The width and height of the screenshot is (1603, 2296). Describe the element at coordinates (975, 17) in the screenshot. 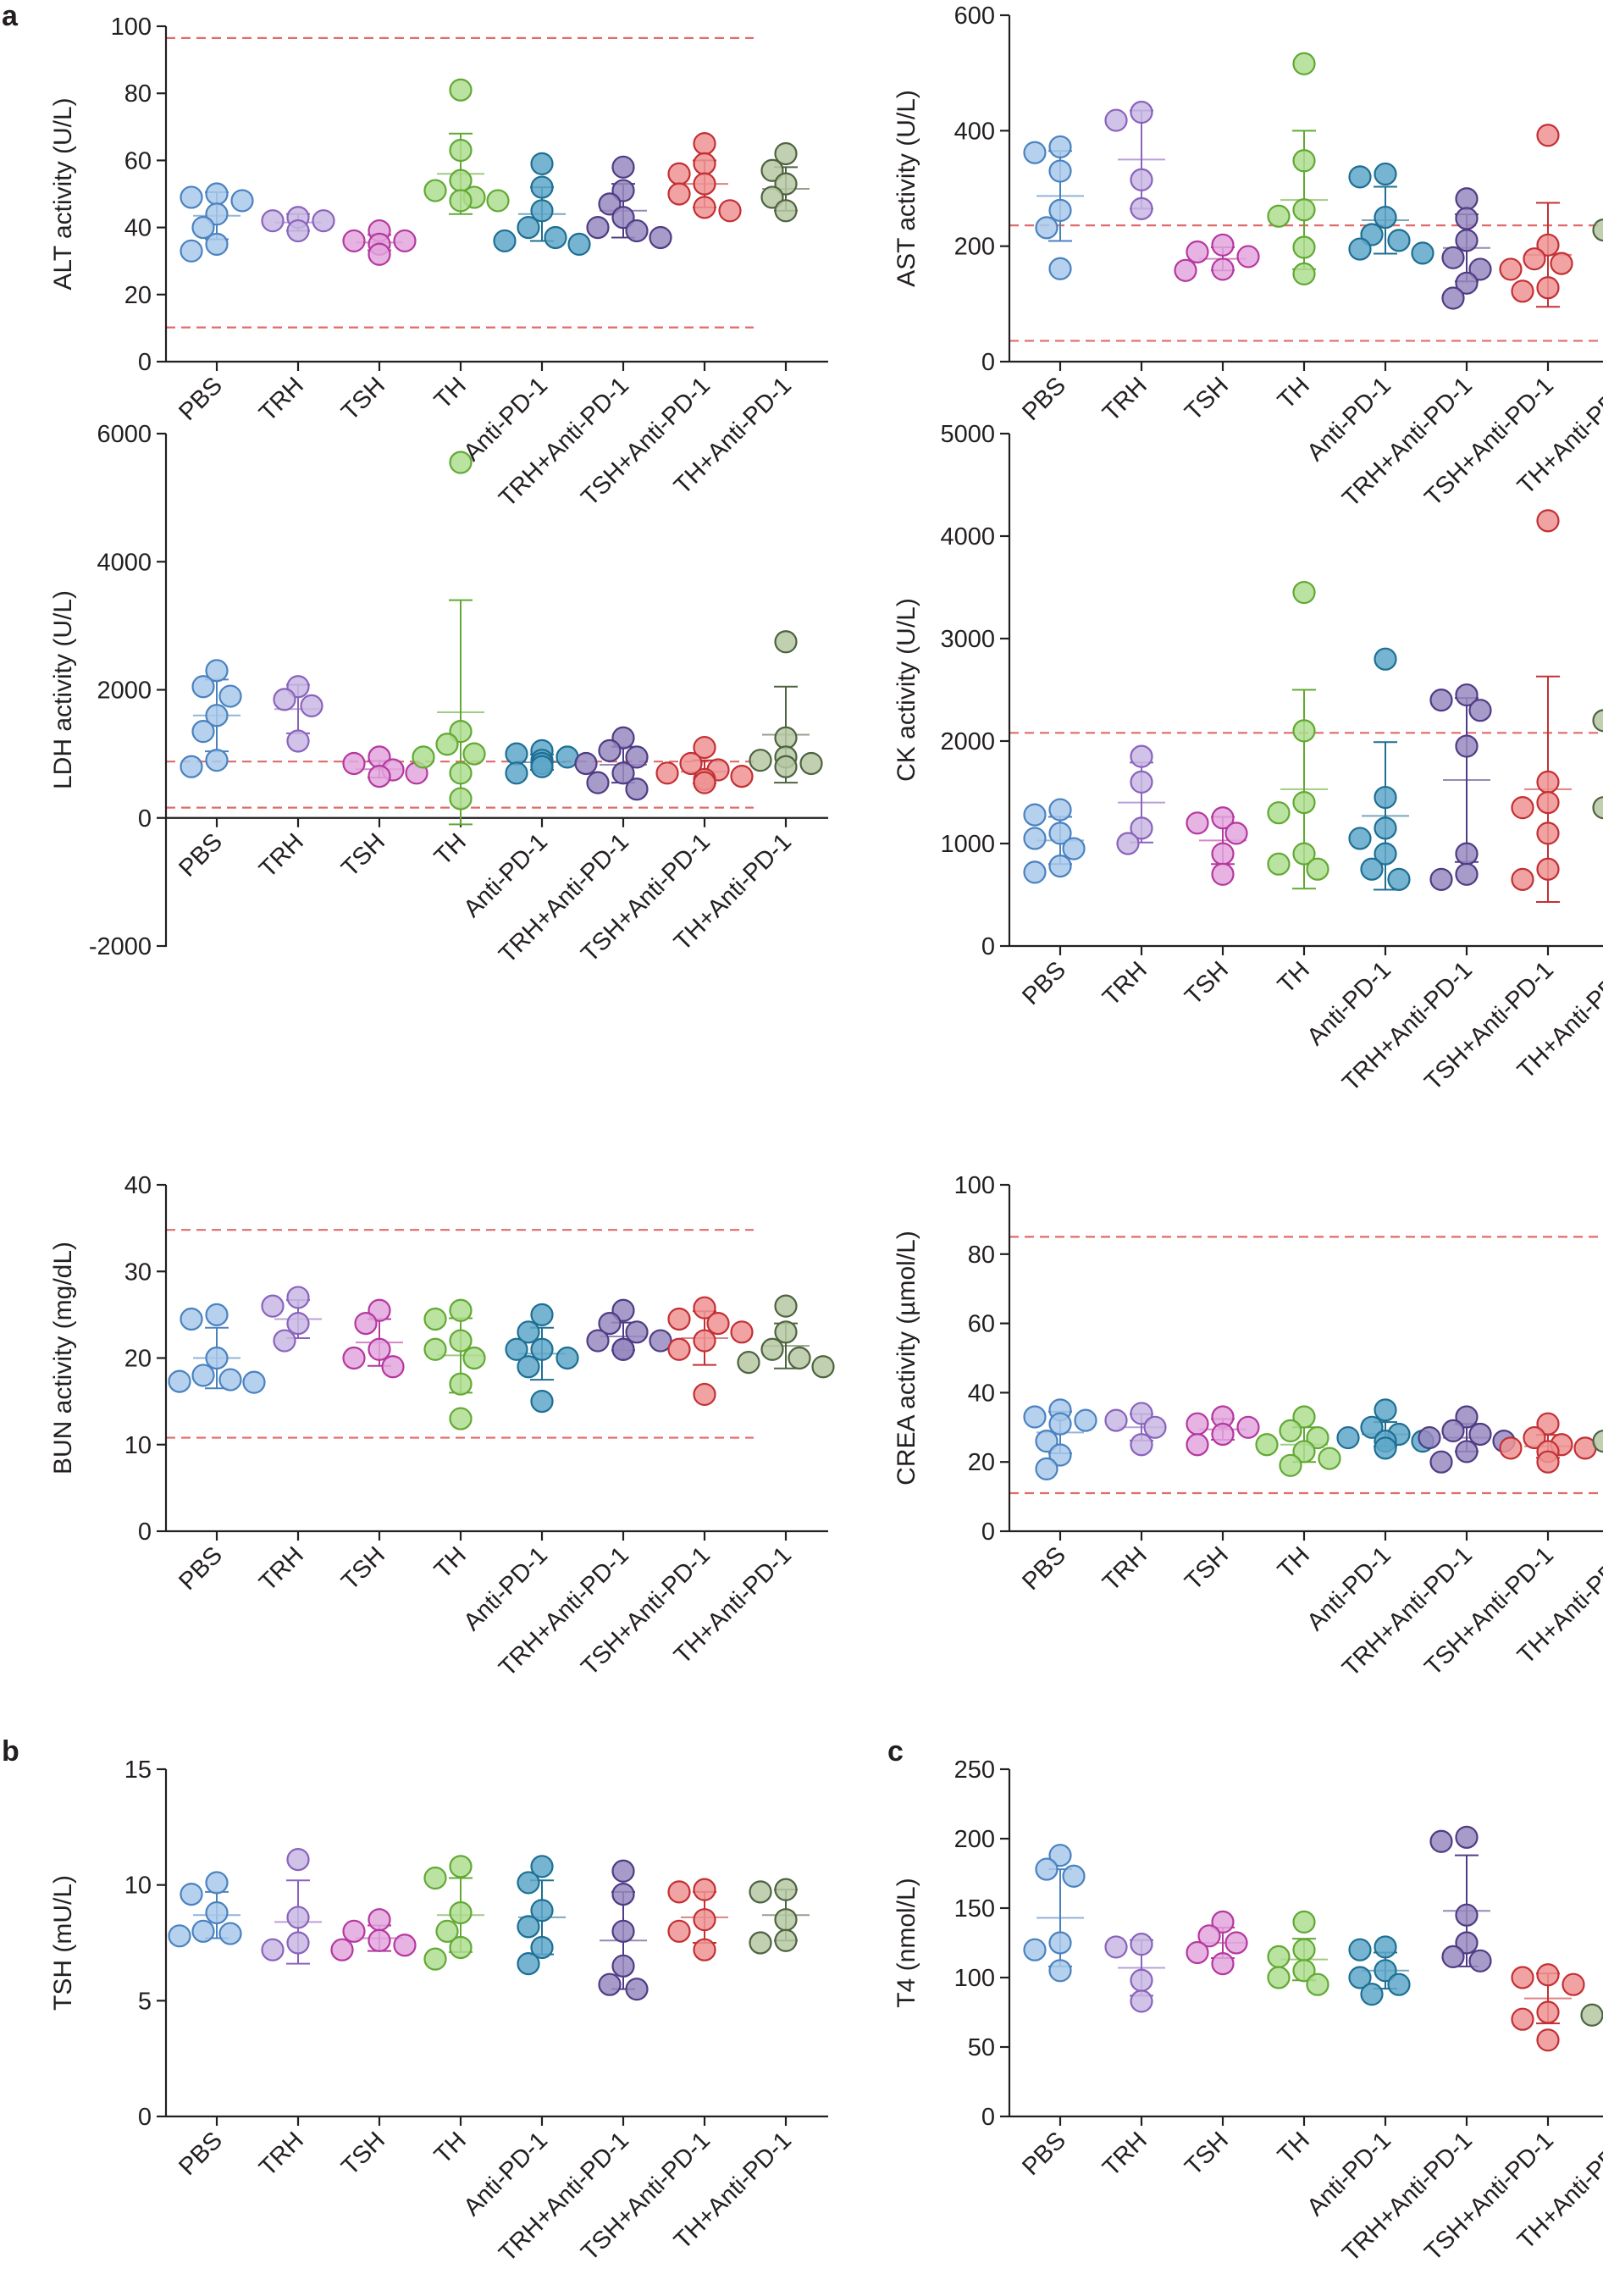

I see `y-tick-label: 600` at that location.